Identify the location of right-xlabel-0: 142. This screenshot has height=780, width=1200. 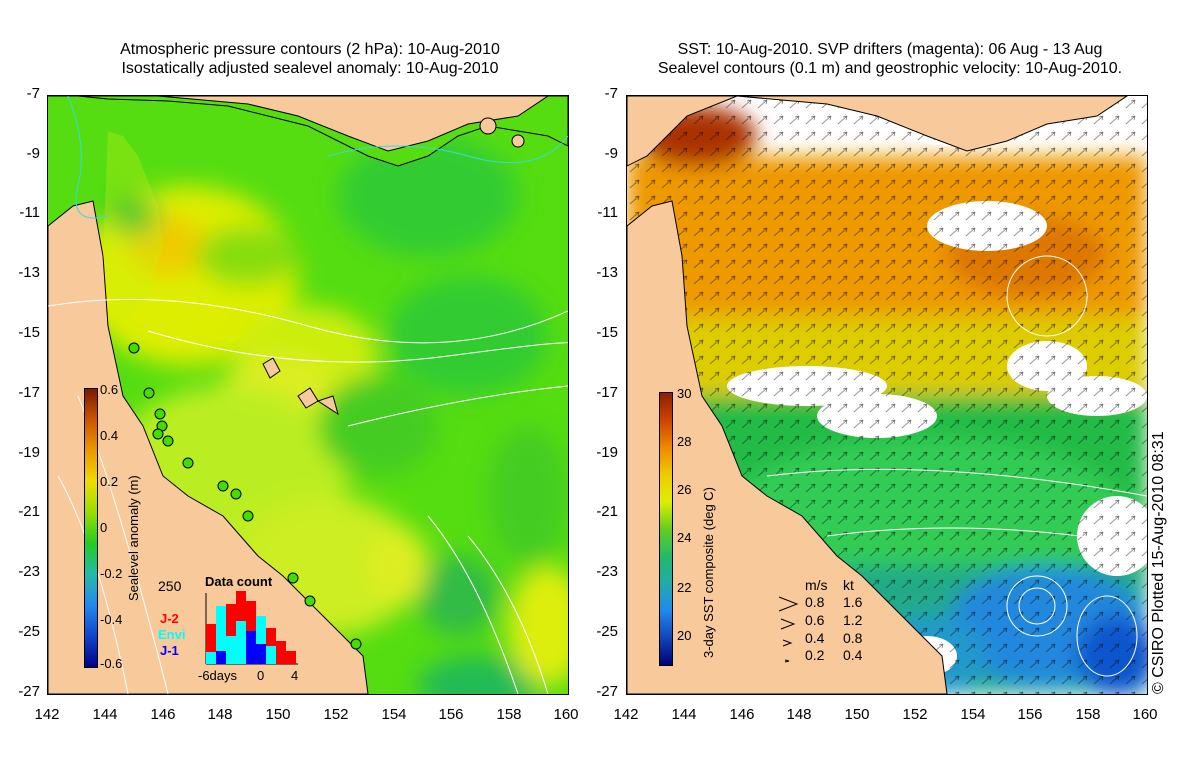
(626, 714).